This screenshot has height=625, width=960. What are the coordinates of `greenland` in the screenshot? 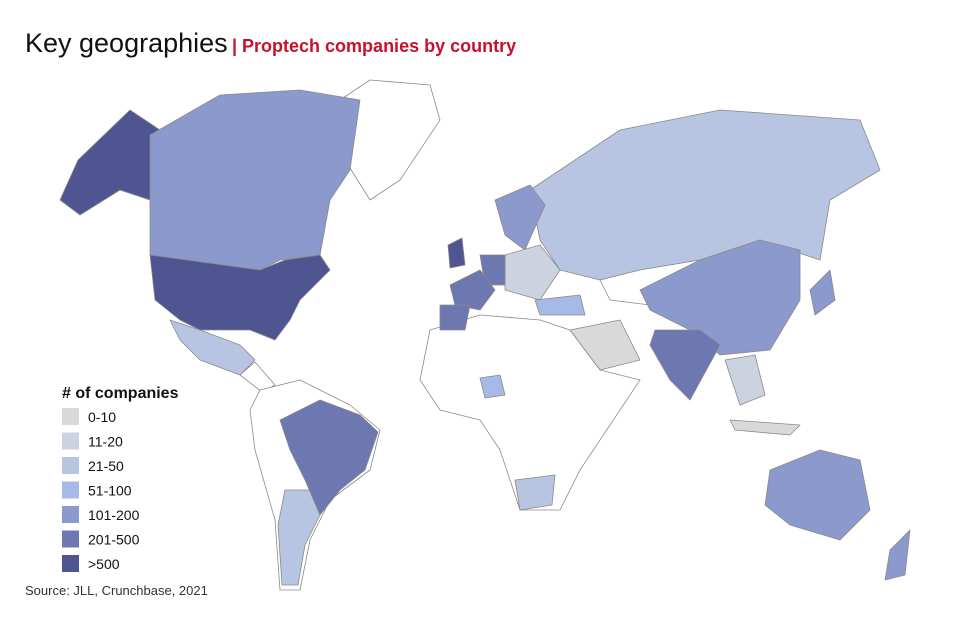 It's located at (390, 140).